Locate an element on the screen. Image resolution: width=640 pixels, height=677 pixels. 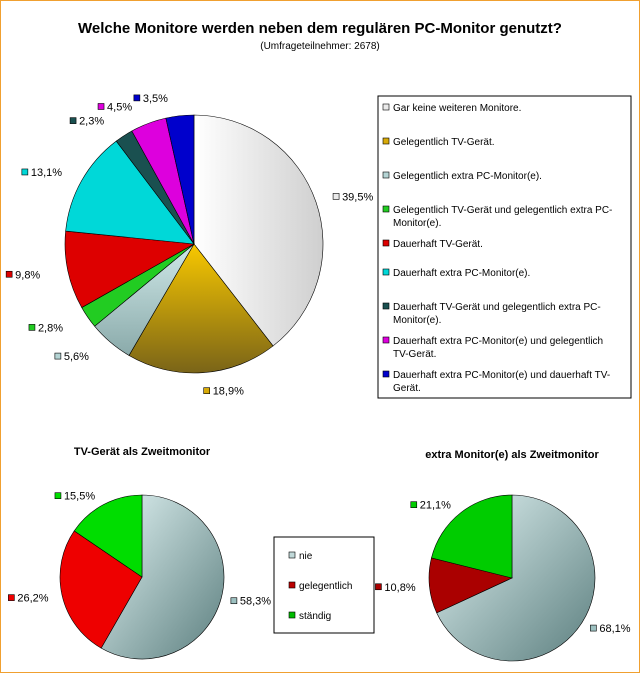
main-legend-item-2: Gelegentlich TV-Gerät. is located at coordinates (438, 142).